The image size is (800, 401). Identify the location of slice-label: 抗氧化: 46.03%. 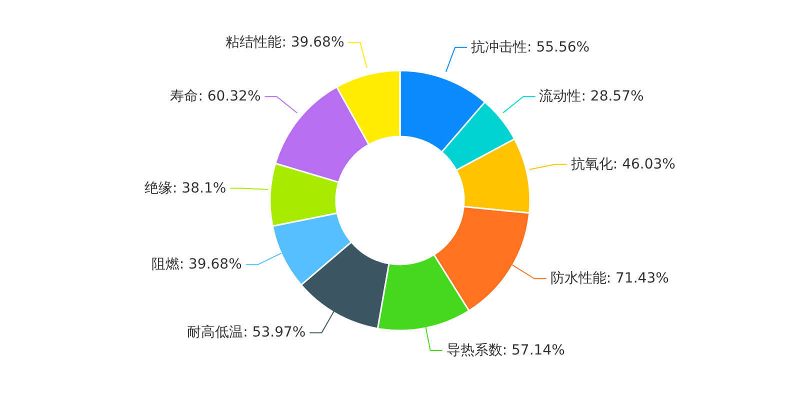
(623, 164).